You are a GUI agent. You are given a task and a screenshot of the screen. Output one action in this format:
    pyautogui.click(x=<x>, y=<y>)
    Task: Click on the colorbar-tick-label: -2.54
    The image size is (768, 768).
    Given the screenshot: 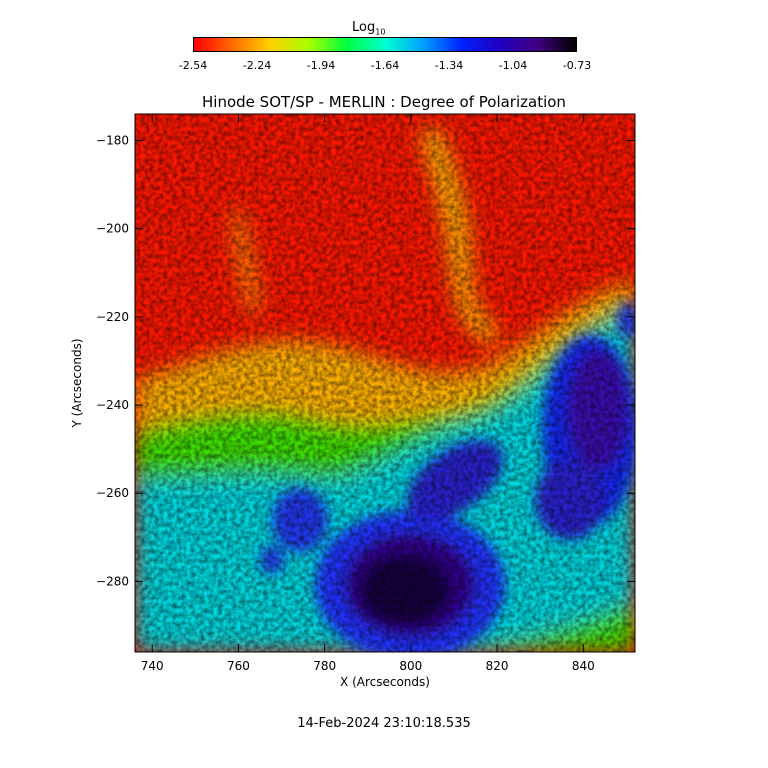 What is the action you would take?
    pyautogui.click(x=193, y=65)
    